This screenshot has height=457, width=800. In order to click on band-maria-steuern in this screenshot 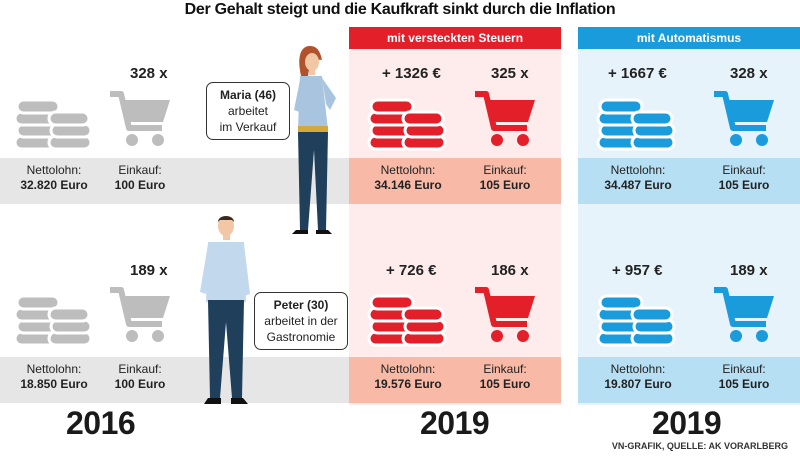, I will do `click(455, 181)`.